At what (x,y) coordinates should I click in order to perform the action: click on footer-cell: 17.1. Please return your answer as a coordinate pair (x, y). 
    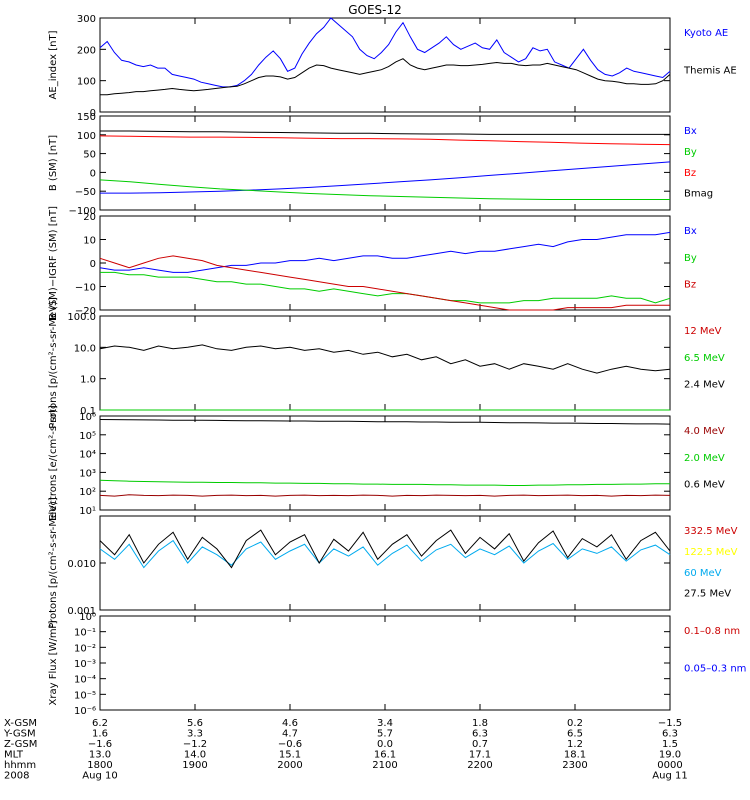
    Looking at the image, I should click on (480, 755).